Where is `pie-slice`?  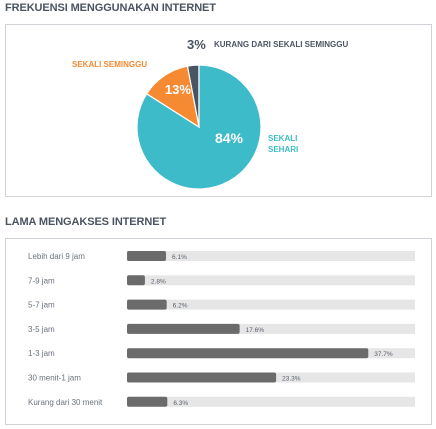 pie-slice is located at coordinates (172, 97).